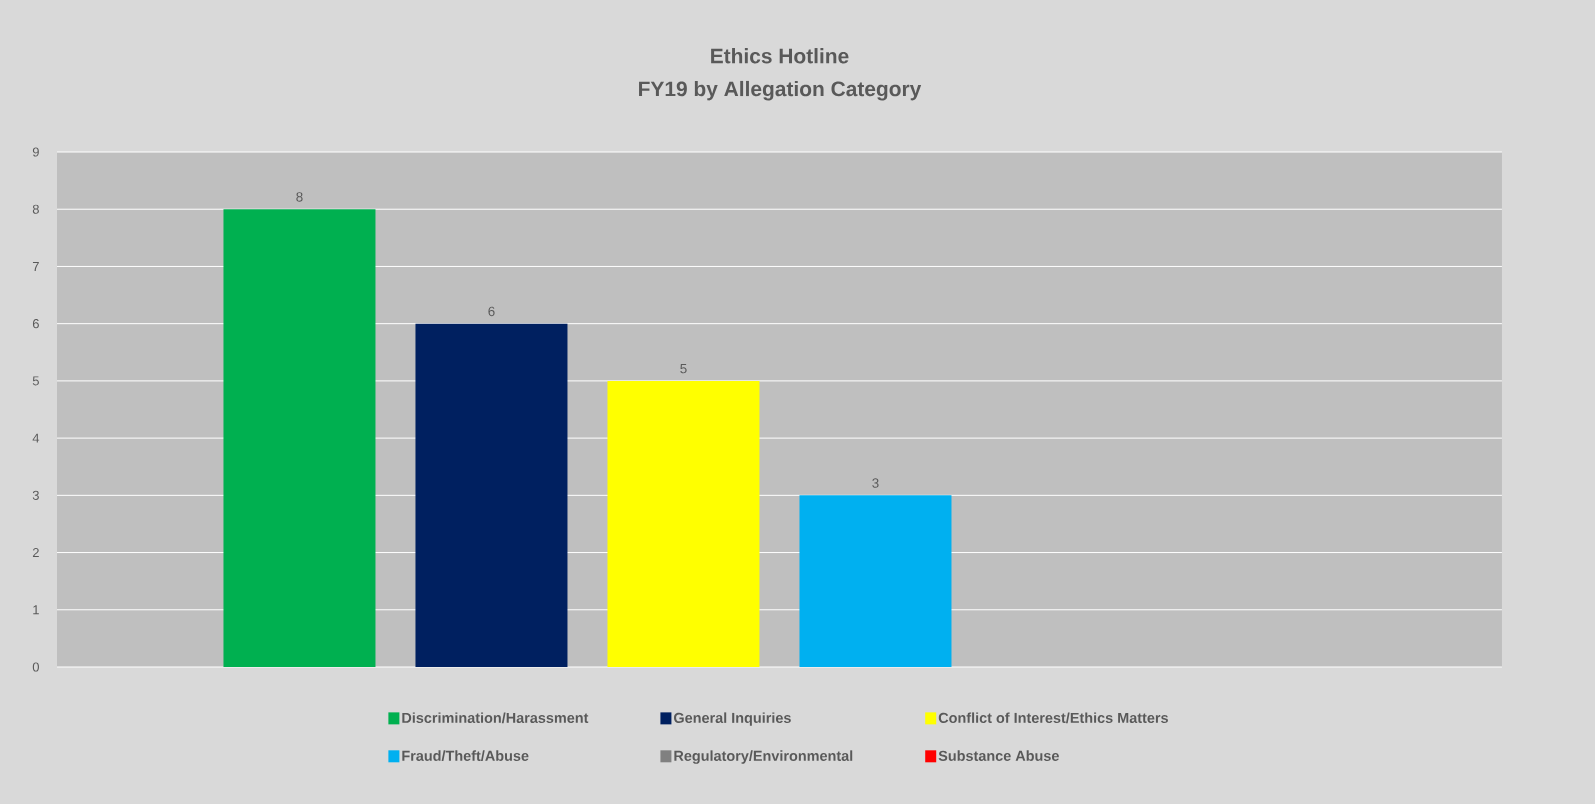 The width and height of the screenshot is (1595, 804). I want to click on chart-title: Ethics Hotline, so click(780, 56).